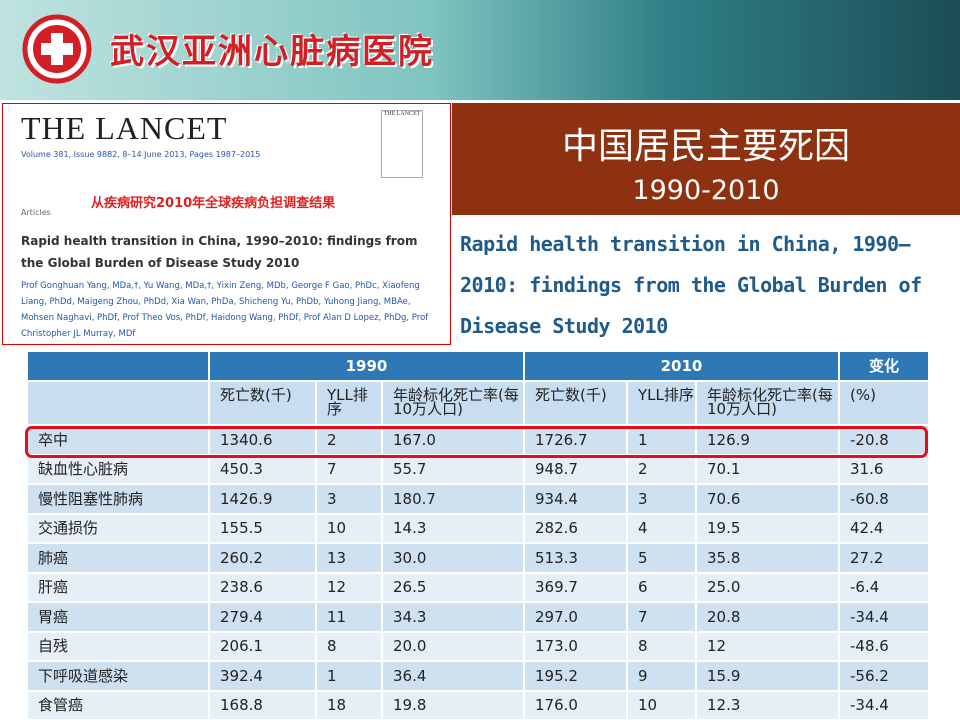 Image resolution: width=960 pixels, height=720 pixels. I want to click on table-cell: -56.2, so click(885, 677).